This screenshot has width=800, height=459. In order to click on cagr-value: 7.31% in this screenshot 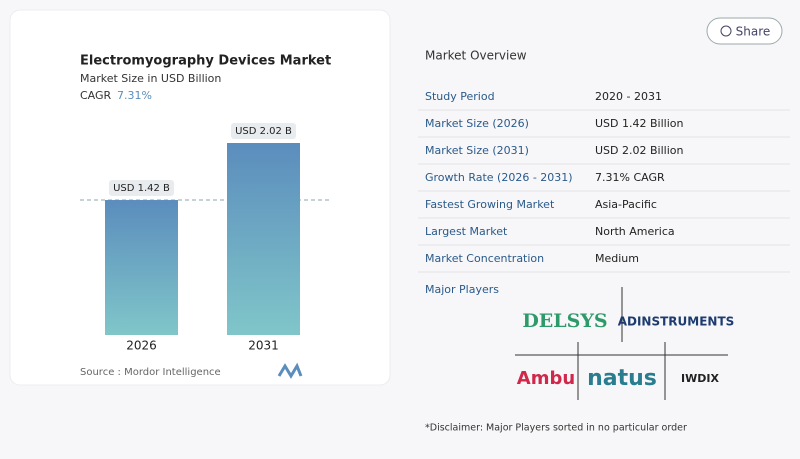, I will do `click(134, 95)`.